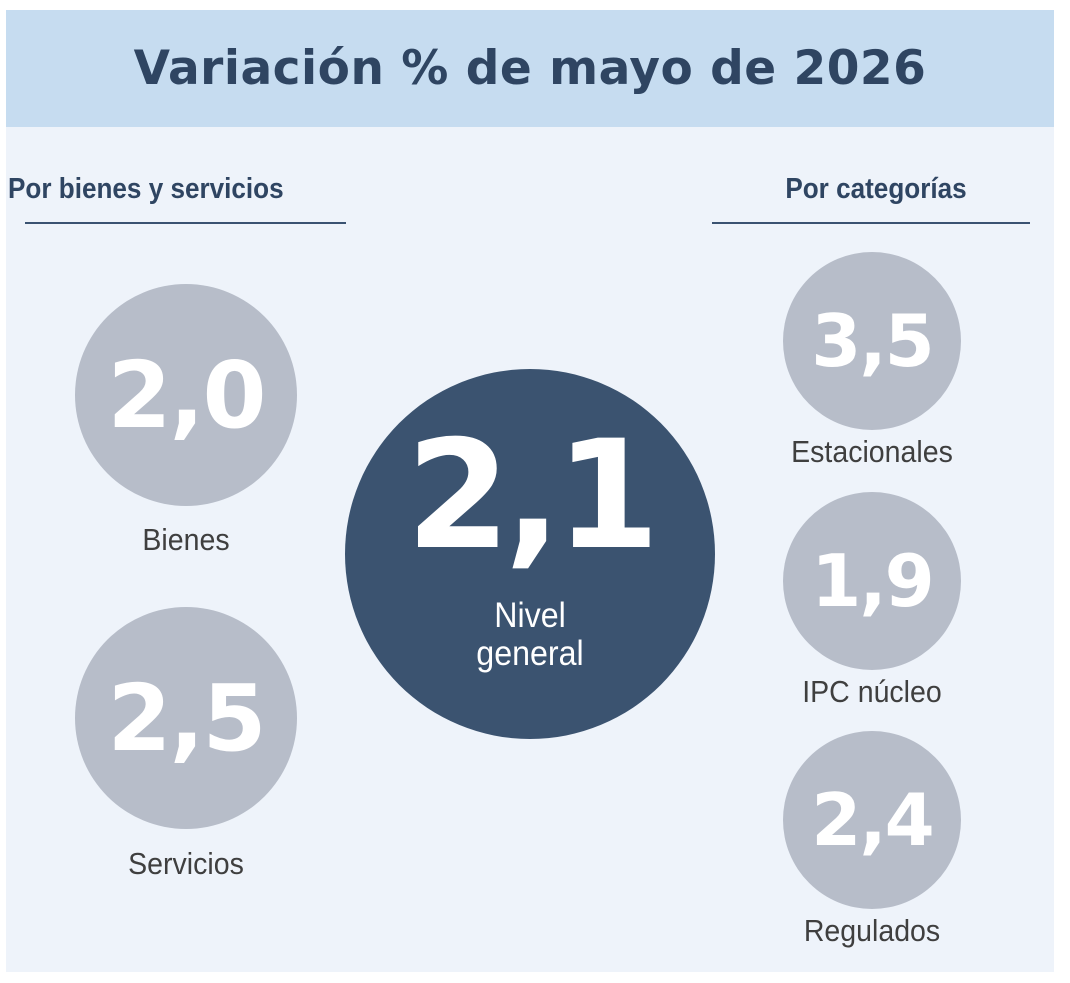 Image resolution: width=1070 pixels, height=983 pixels. I want to click on page-title: Variación % de mayo de 2026, so click(530, 68).